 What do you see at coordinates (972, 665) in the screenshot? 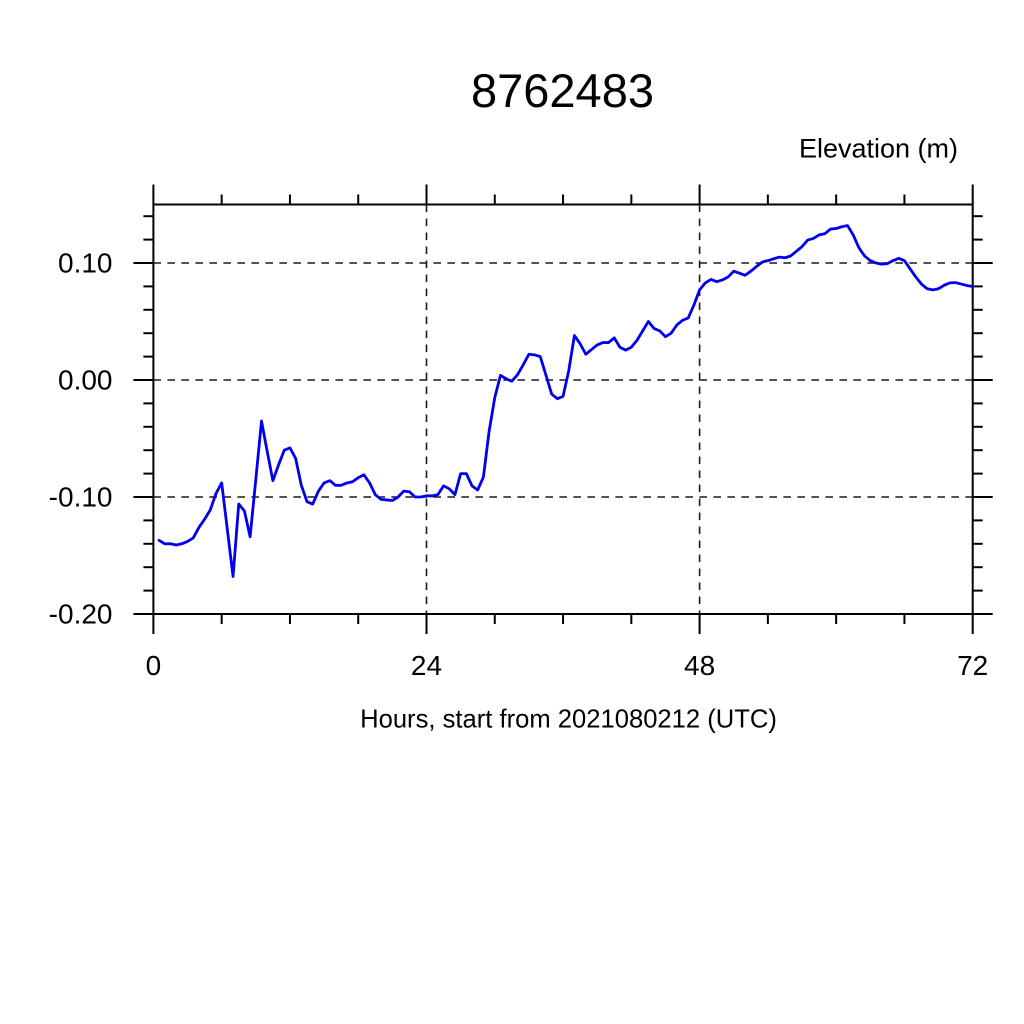
I see `x-tick-label: 72` at bounding box center [972, 665].